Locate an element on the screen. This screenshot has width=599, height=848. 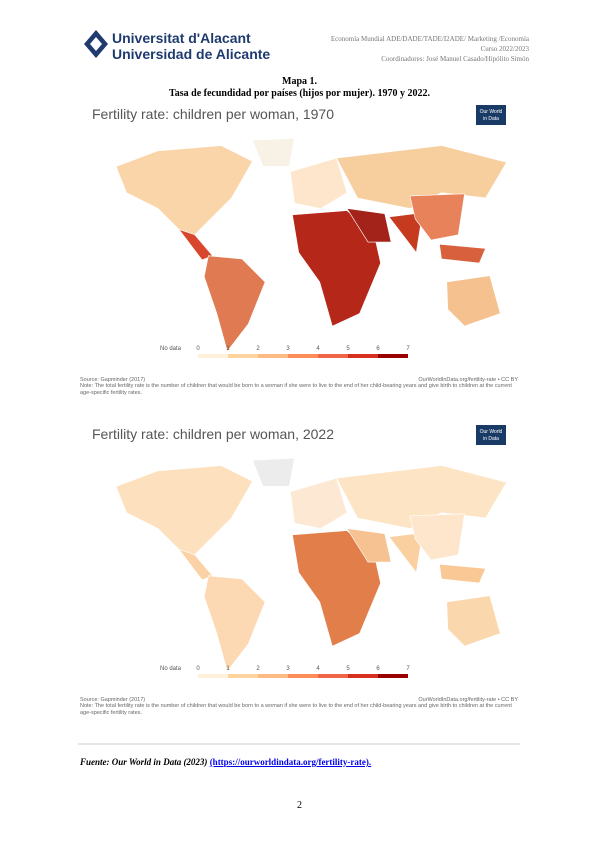
university-name: Universitat d'Alacant is located at coordinates (181, 38).